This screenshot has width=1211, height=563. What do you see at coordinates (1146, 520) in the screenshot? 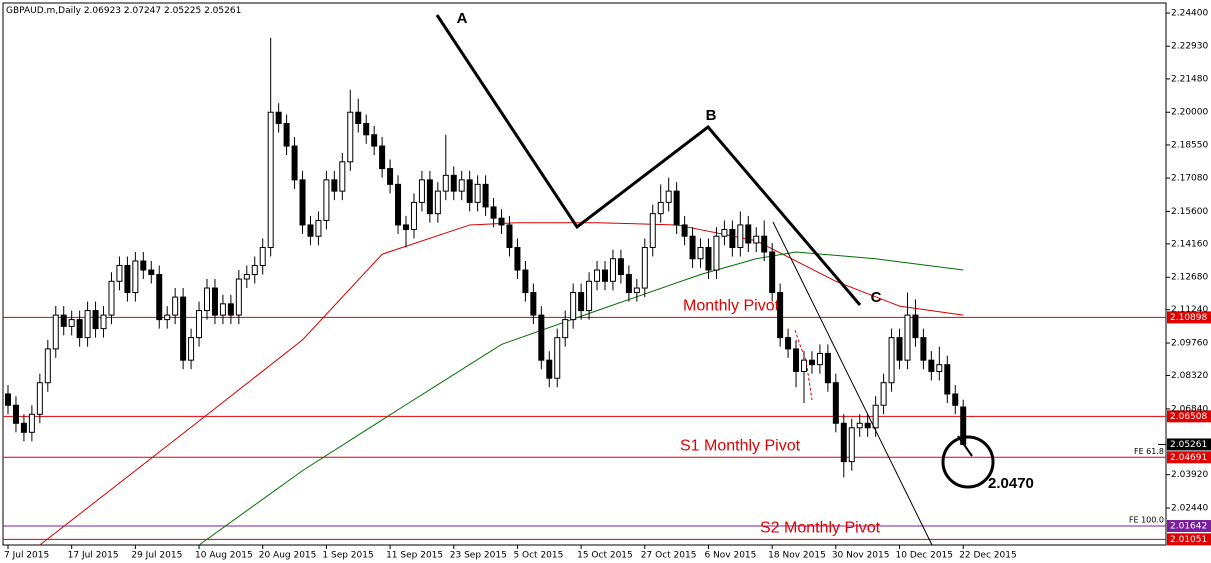
I see `level-tag: FE 100.0` at bounding box center [1146, 520].